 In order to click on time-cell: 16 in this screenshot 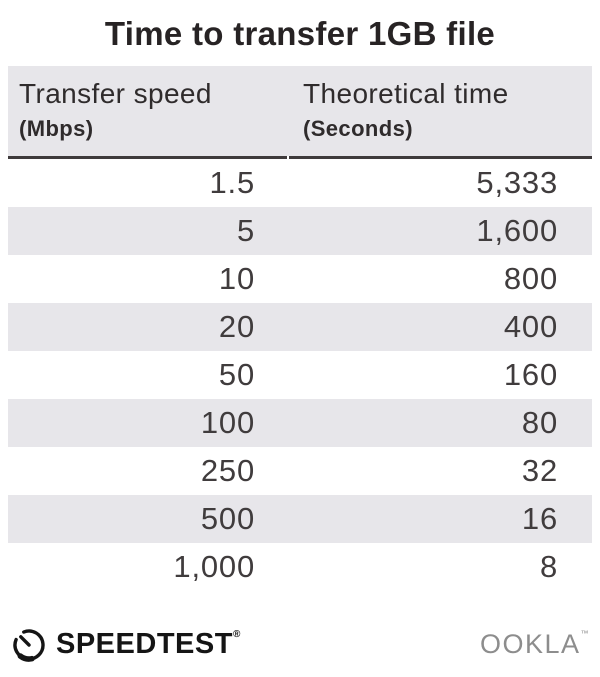, I will do `click(539, 518)`.